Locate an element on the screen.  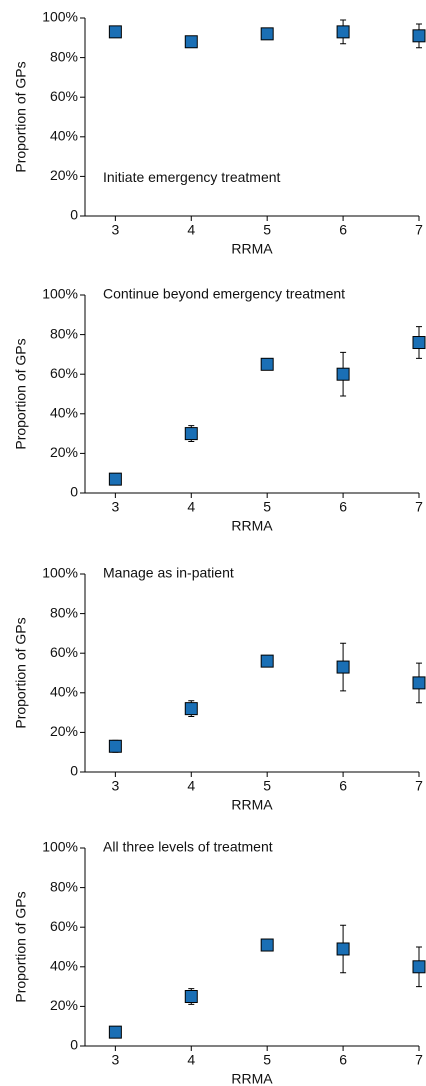
annotation: Initiate emergency treatment is located at coordinates (192, 177).